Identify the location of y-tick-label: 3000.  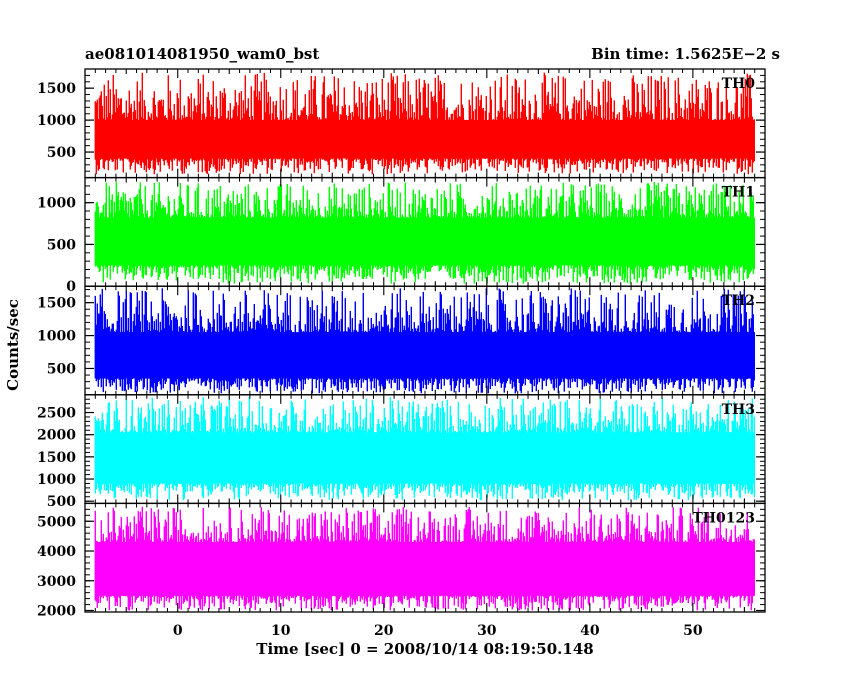
(56, 582).